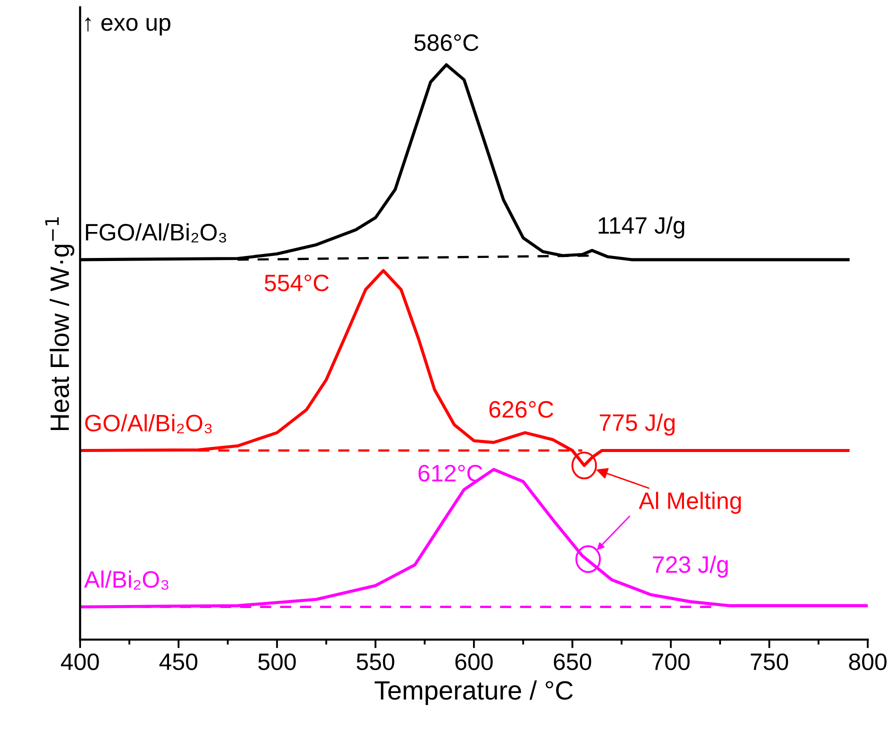 This screenshot has width=890, height=731. I want to click on annotation: 626°C, so click(521, 409).